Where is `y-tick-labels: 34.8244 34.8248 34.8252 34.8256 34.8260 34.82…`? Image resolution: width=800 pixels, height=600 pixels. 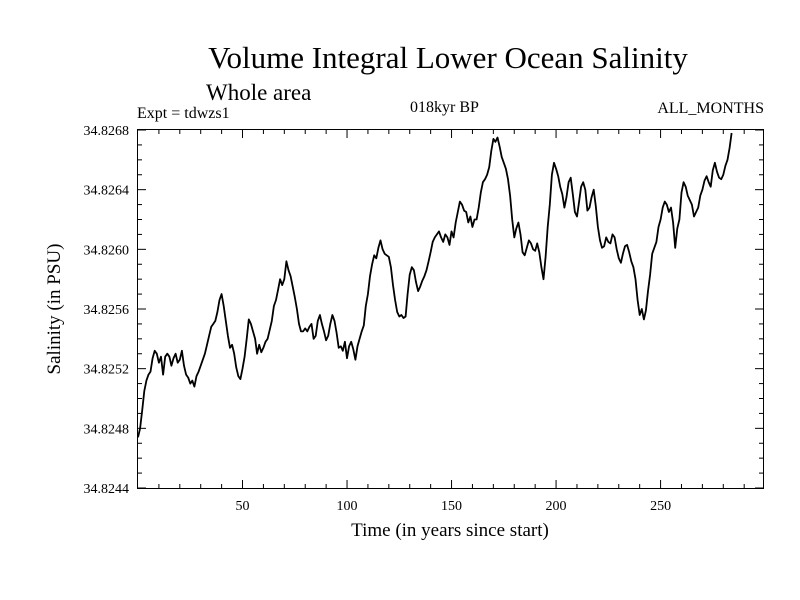
y-tick-labels: 34.8244 34.8248 34.8252 34.8256 34.8260 34.82… is located at coordinates (107, 310).